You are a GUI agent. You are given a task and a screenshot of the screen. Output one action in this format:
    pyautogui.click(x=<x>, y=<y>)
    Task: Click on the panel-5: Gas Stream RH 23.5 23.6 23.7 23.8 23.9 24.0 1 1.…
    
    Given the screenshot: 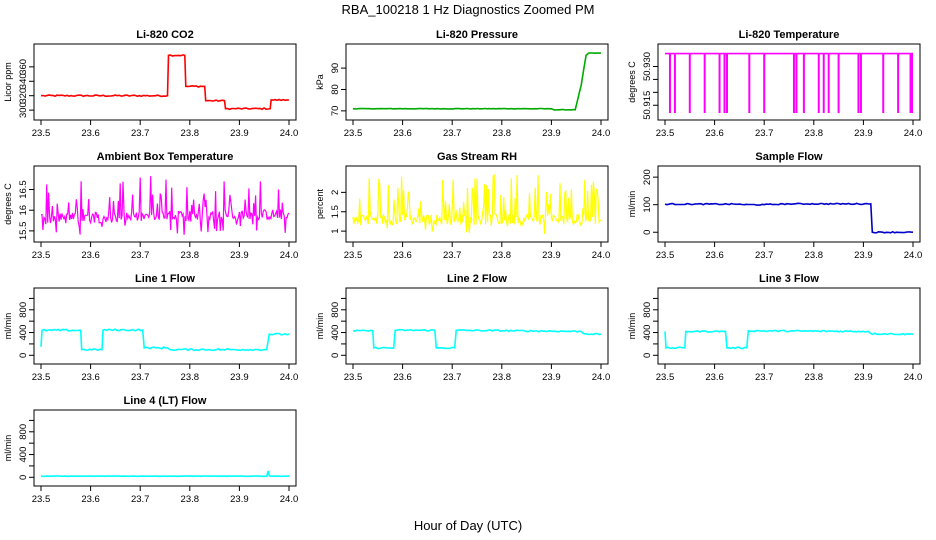 What is the action you would take?
    pyautogui.click(x=462, y=206)
    